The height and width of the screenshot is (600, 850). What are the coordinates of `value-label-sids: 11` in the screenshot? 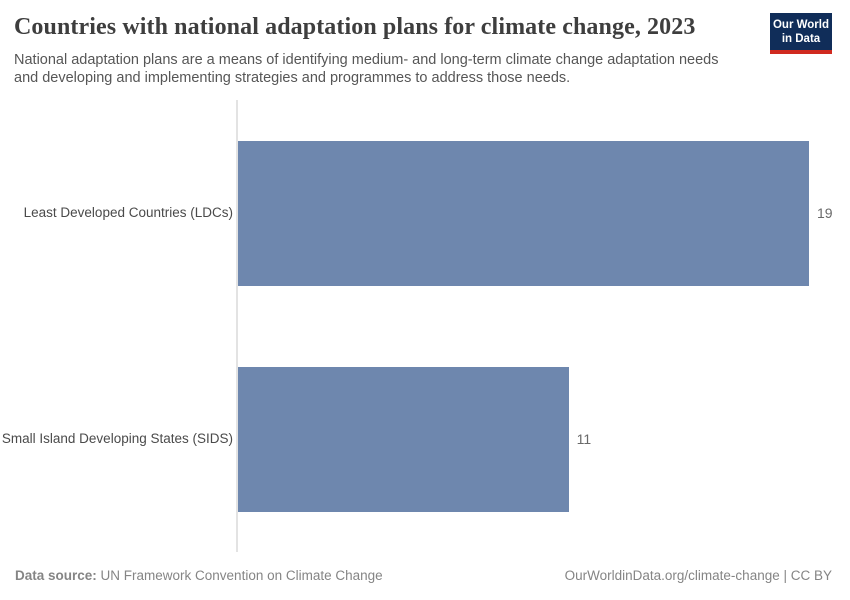 It's located at (584, 439).